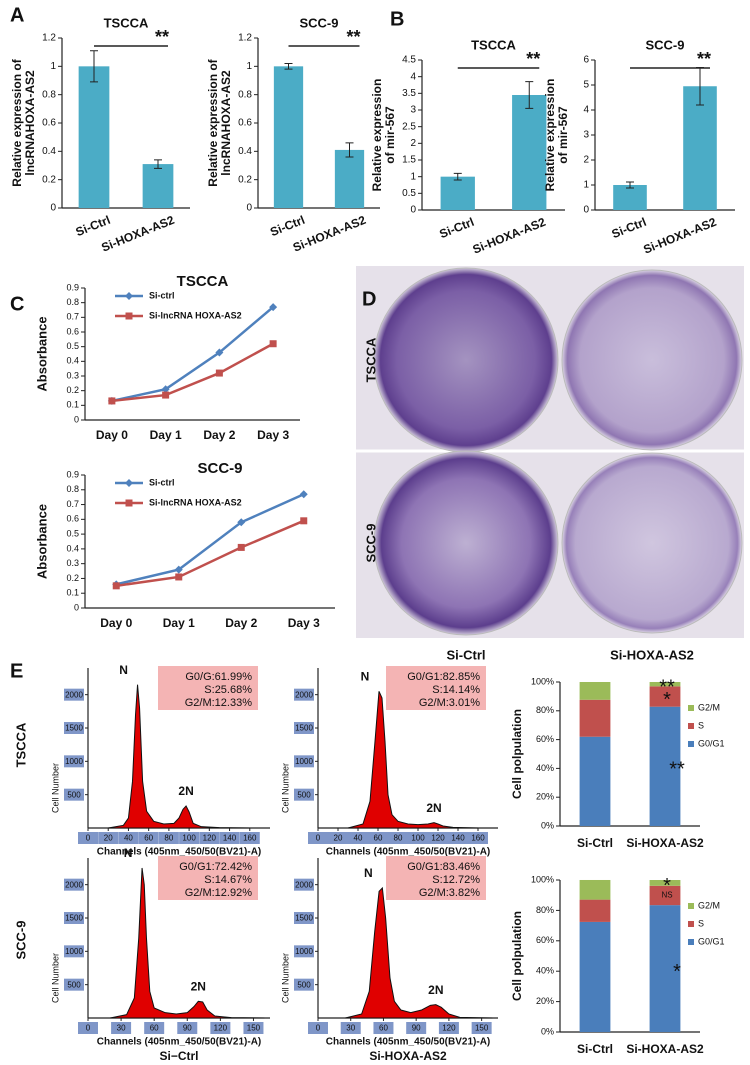  What do you see at coordinates (55, 978) in the screenshot?
I see `y-axis-label: Cell Number` at bounding box center [55, 978].